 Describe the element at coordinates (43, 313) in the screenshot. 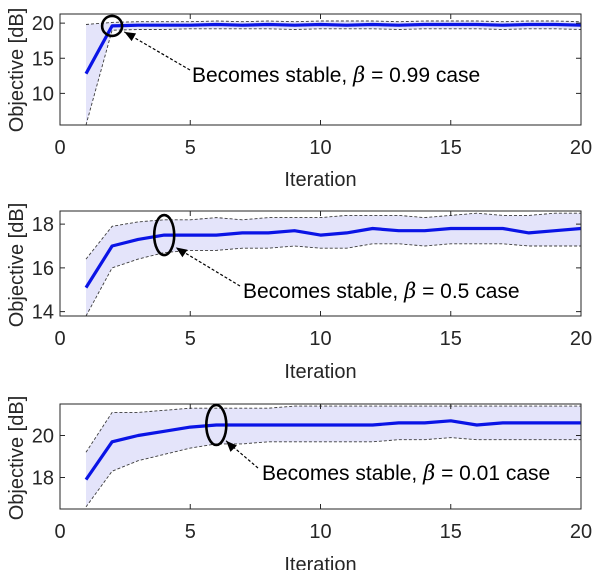

I see `y-tick-label: 14` at that location.